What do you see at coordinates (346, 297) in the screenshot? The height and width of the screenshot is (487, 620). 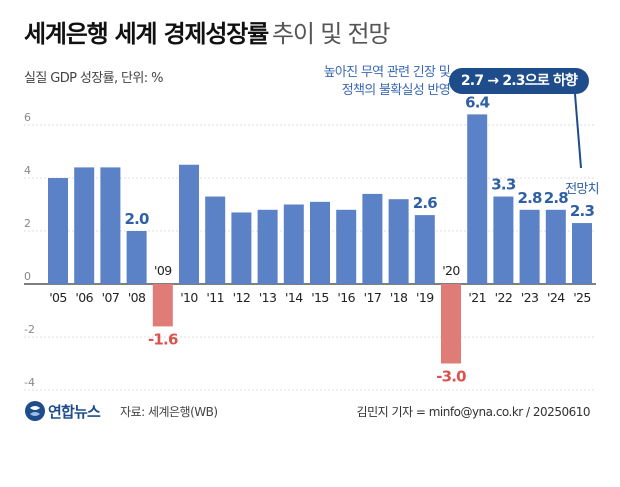 I see `category-label: '16` at bounding box center [346, 297].